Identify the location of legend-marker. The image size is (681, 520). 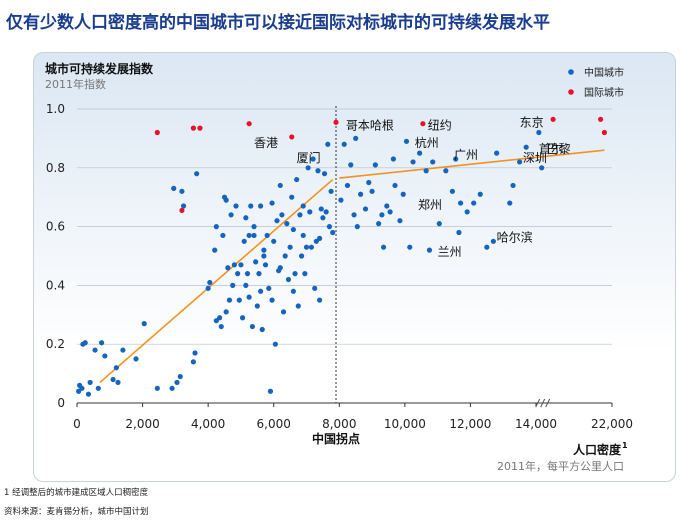
(571, 92).